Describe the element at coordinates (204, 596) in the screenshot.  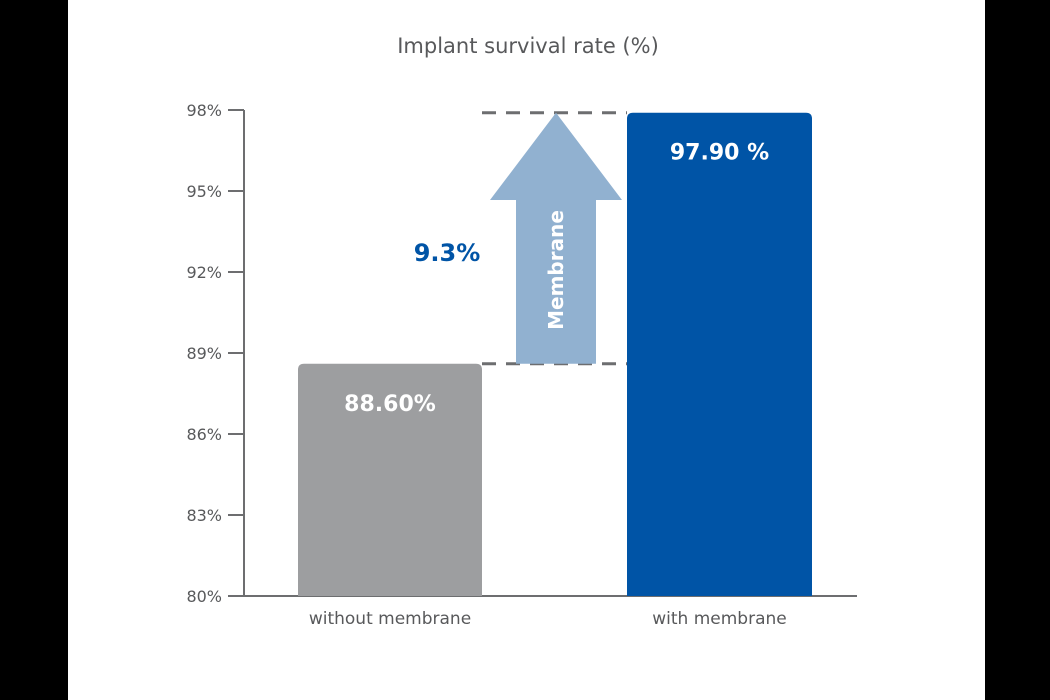
I see `y-tick-label: 80%` at that location.